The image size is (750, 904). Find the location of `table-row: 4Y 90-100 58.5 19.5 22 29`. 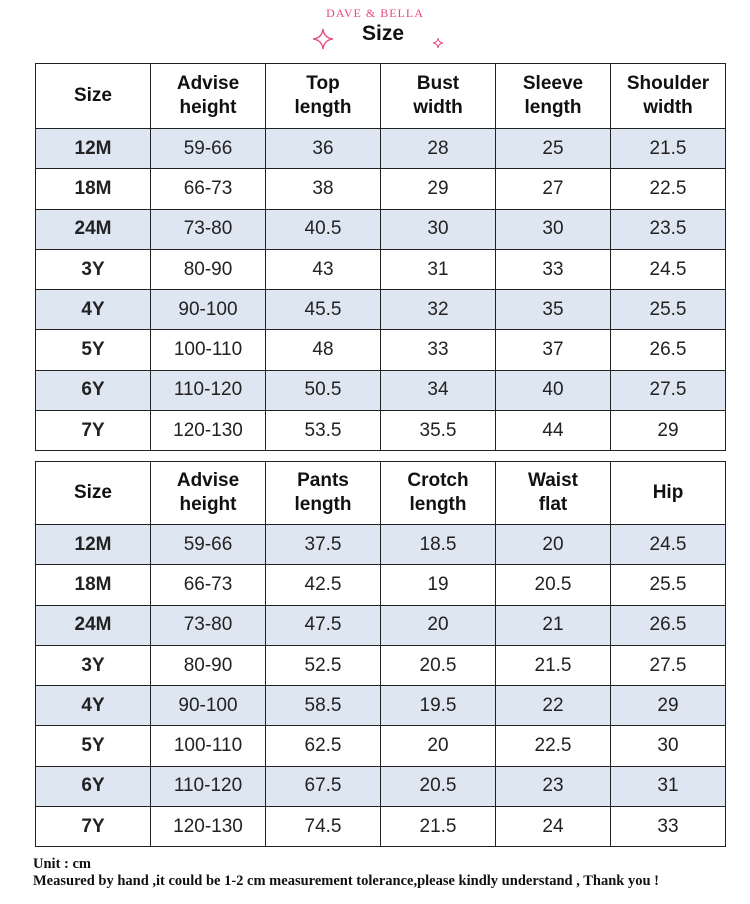

table-row: 4Y 90-100 58.5 19.5 22 29 is located at coordinates (380, 706).